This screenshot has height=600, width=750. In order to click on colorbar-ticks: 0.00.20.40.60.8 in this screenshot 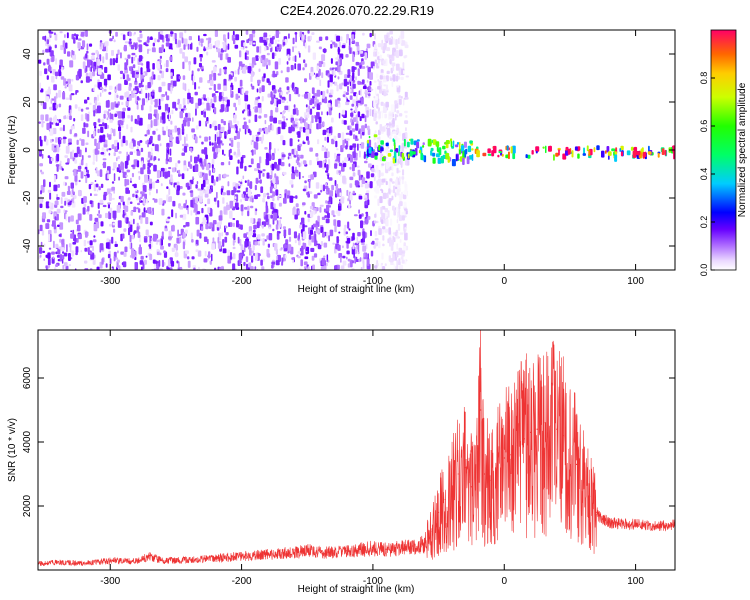, I will do `click(707, 174)`.